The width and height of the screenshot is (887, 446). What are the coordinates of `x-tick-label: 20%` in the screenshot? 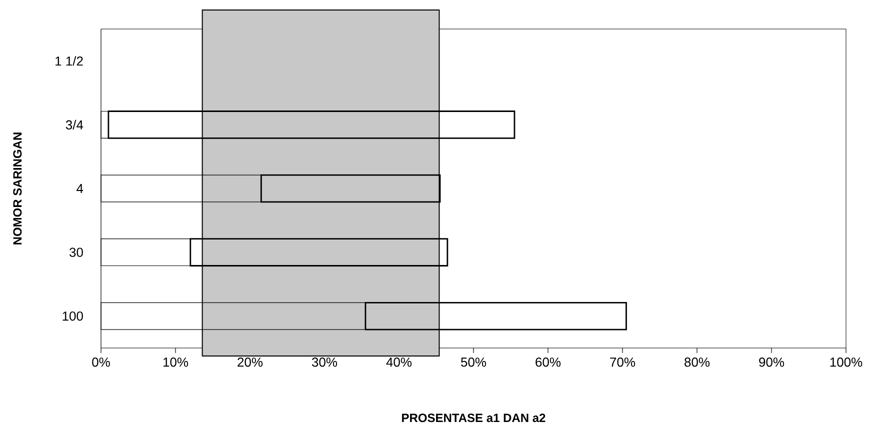 It's located at (250, 362).